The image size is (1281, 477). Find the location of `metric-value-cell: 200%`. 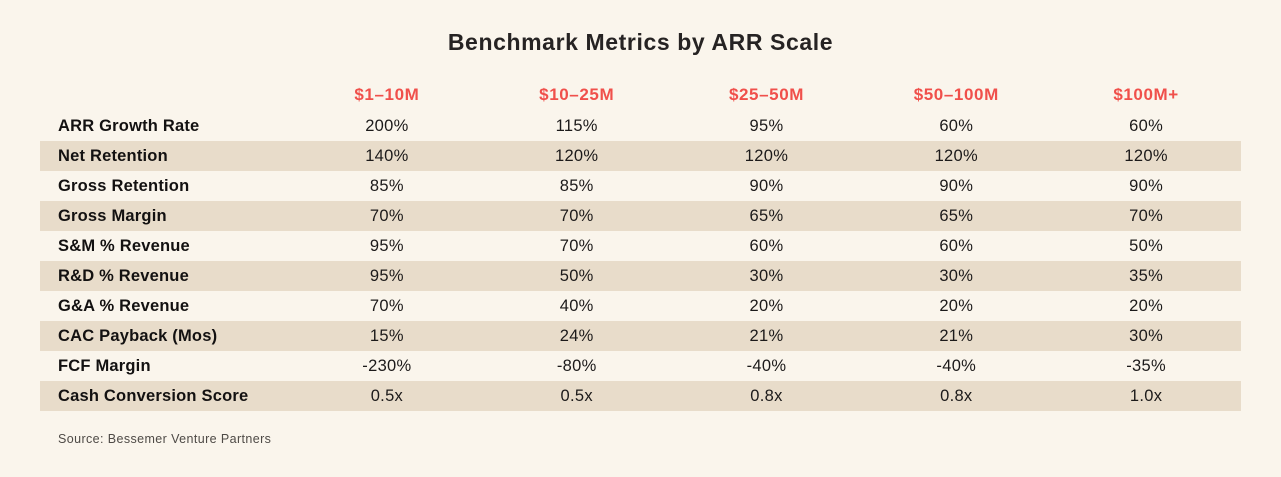

metric-value-cell: 200% is located at coordinates (387, 125).